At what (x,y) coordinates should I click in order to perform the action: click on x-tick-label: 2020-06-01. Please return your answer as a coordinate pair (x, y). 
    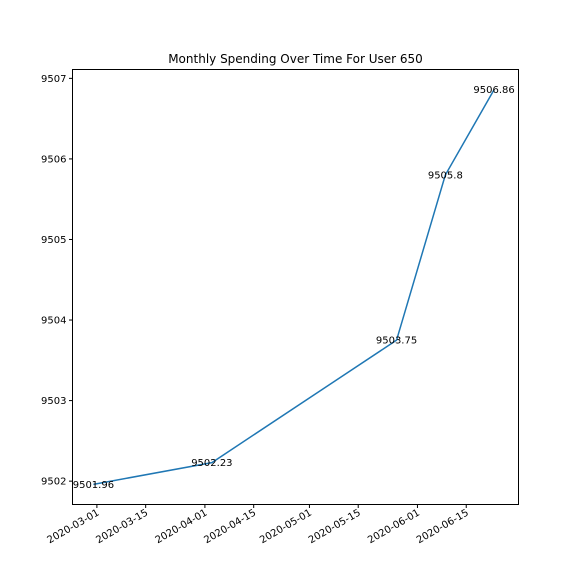
    Looking at the image, I should click on (394, 527).